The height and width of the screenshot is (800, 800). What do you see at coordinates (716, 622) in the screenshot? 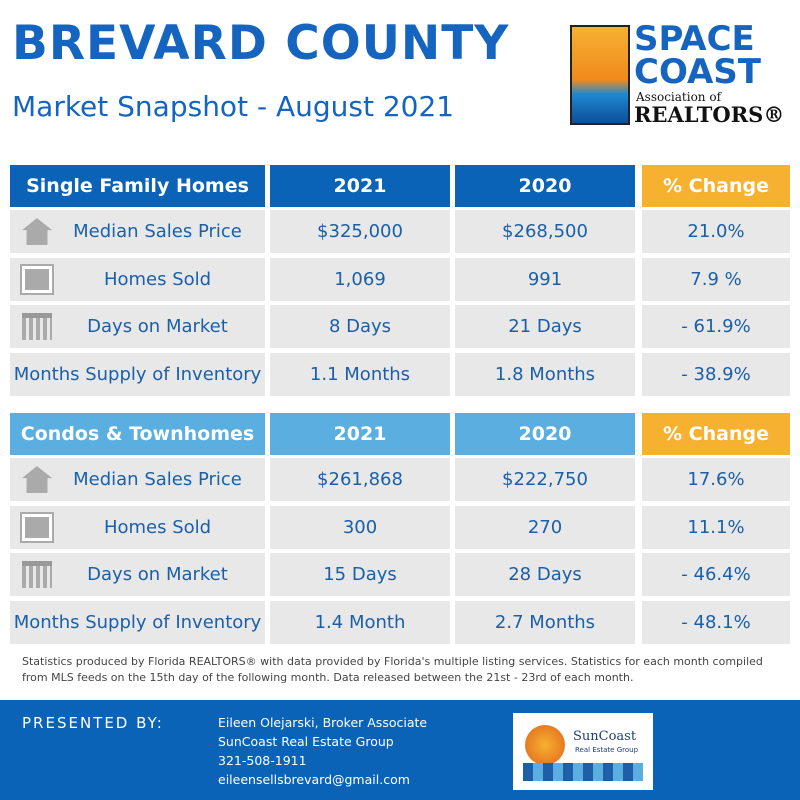
I see `table-cell: - 48.1%` at bounding box center [716, 622].